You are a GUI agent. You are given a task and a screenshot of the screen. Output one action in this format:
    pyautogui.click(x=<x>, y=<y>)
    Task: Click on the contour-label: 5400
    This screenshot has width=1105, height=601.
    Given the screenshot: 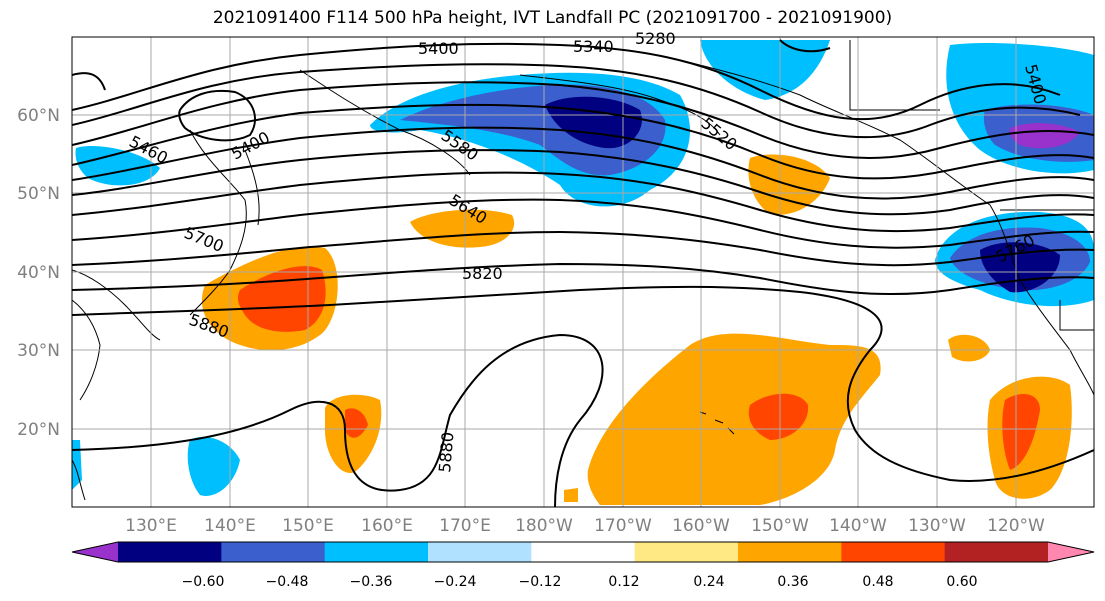 What is the action you would take?
    pyautogui.click(x=438, y=48)
    